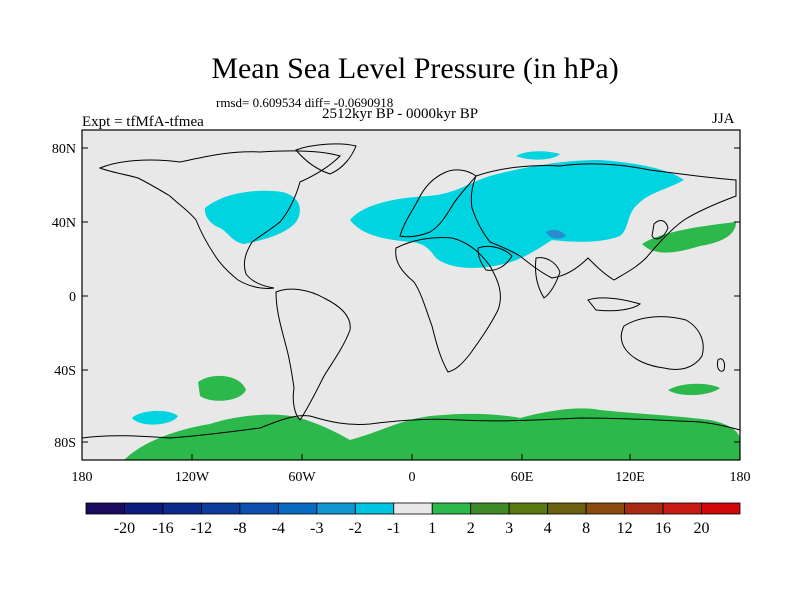 Image resolution: width=800 pixels, height=600 pixels. I want to click on lat-label: 0, so click(72, 297).